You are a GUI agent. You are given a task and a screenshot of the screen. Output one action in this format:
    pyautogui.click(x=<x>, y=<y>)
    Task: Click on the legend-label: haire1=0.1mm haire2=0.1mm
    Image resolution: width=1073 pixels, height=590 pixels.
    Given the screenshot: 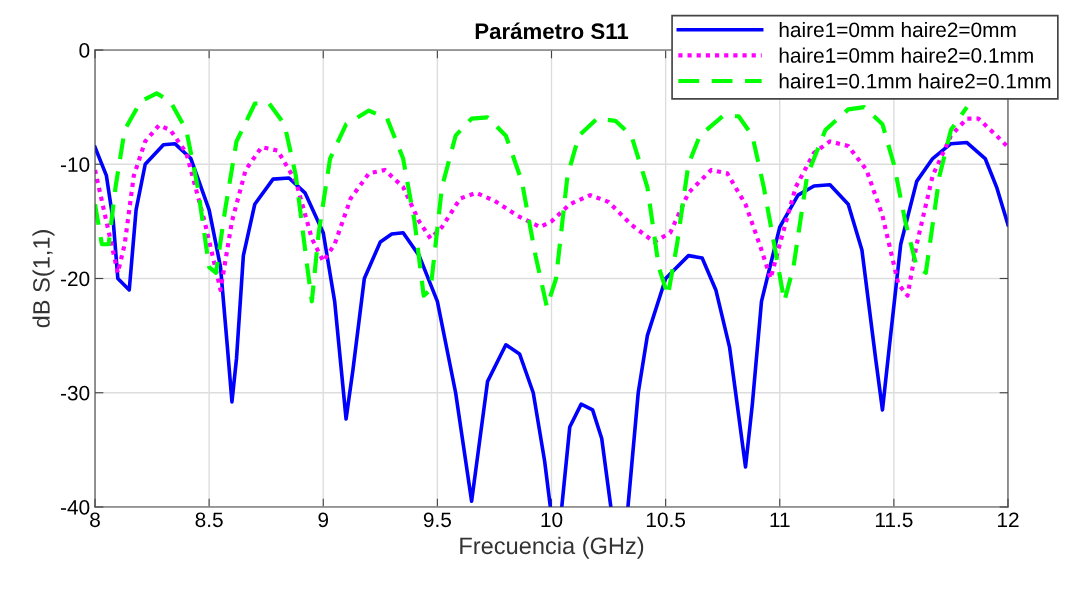 What is the action you would take?
    pyautogui.click(x=915, y=81)
    